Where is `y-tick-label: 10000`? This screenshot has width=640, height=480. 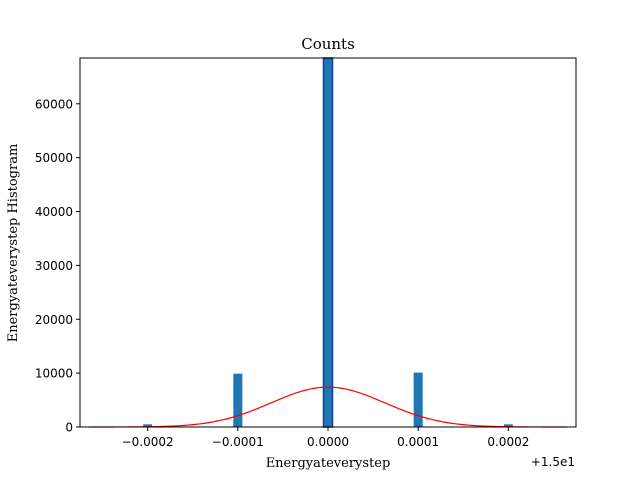 y-tick-label: 10000 is located at coordinates (54, 374).